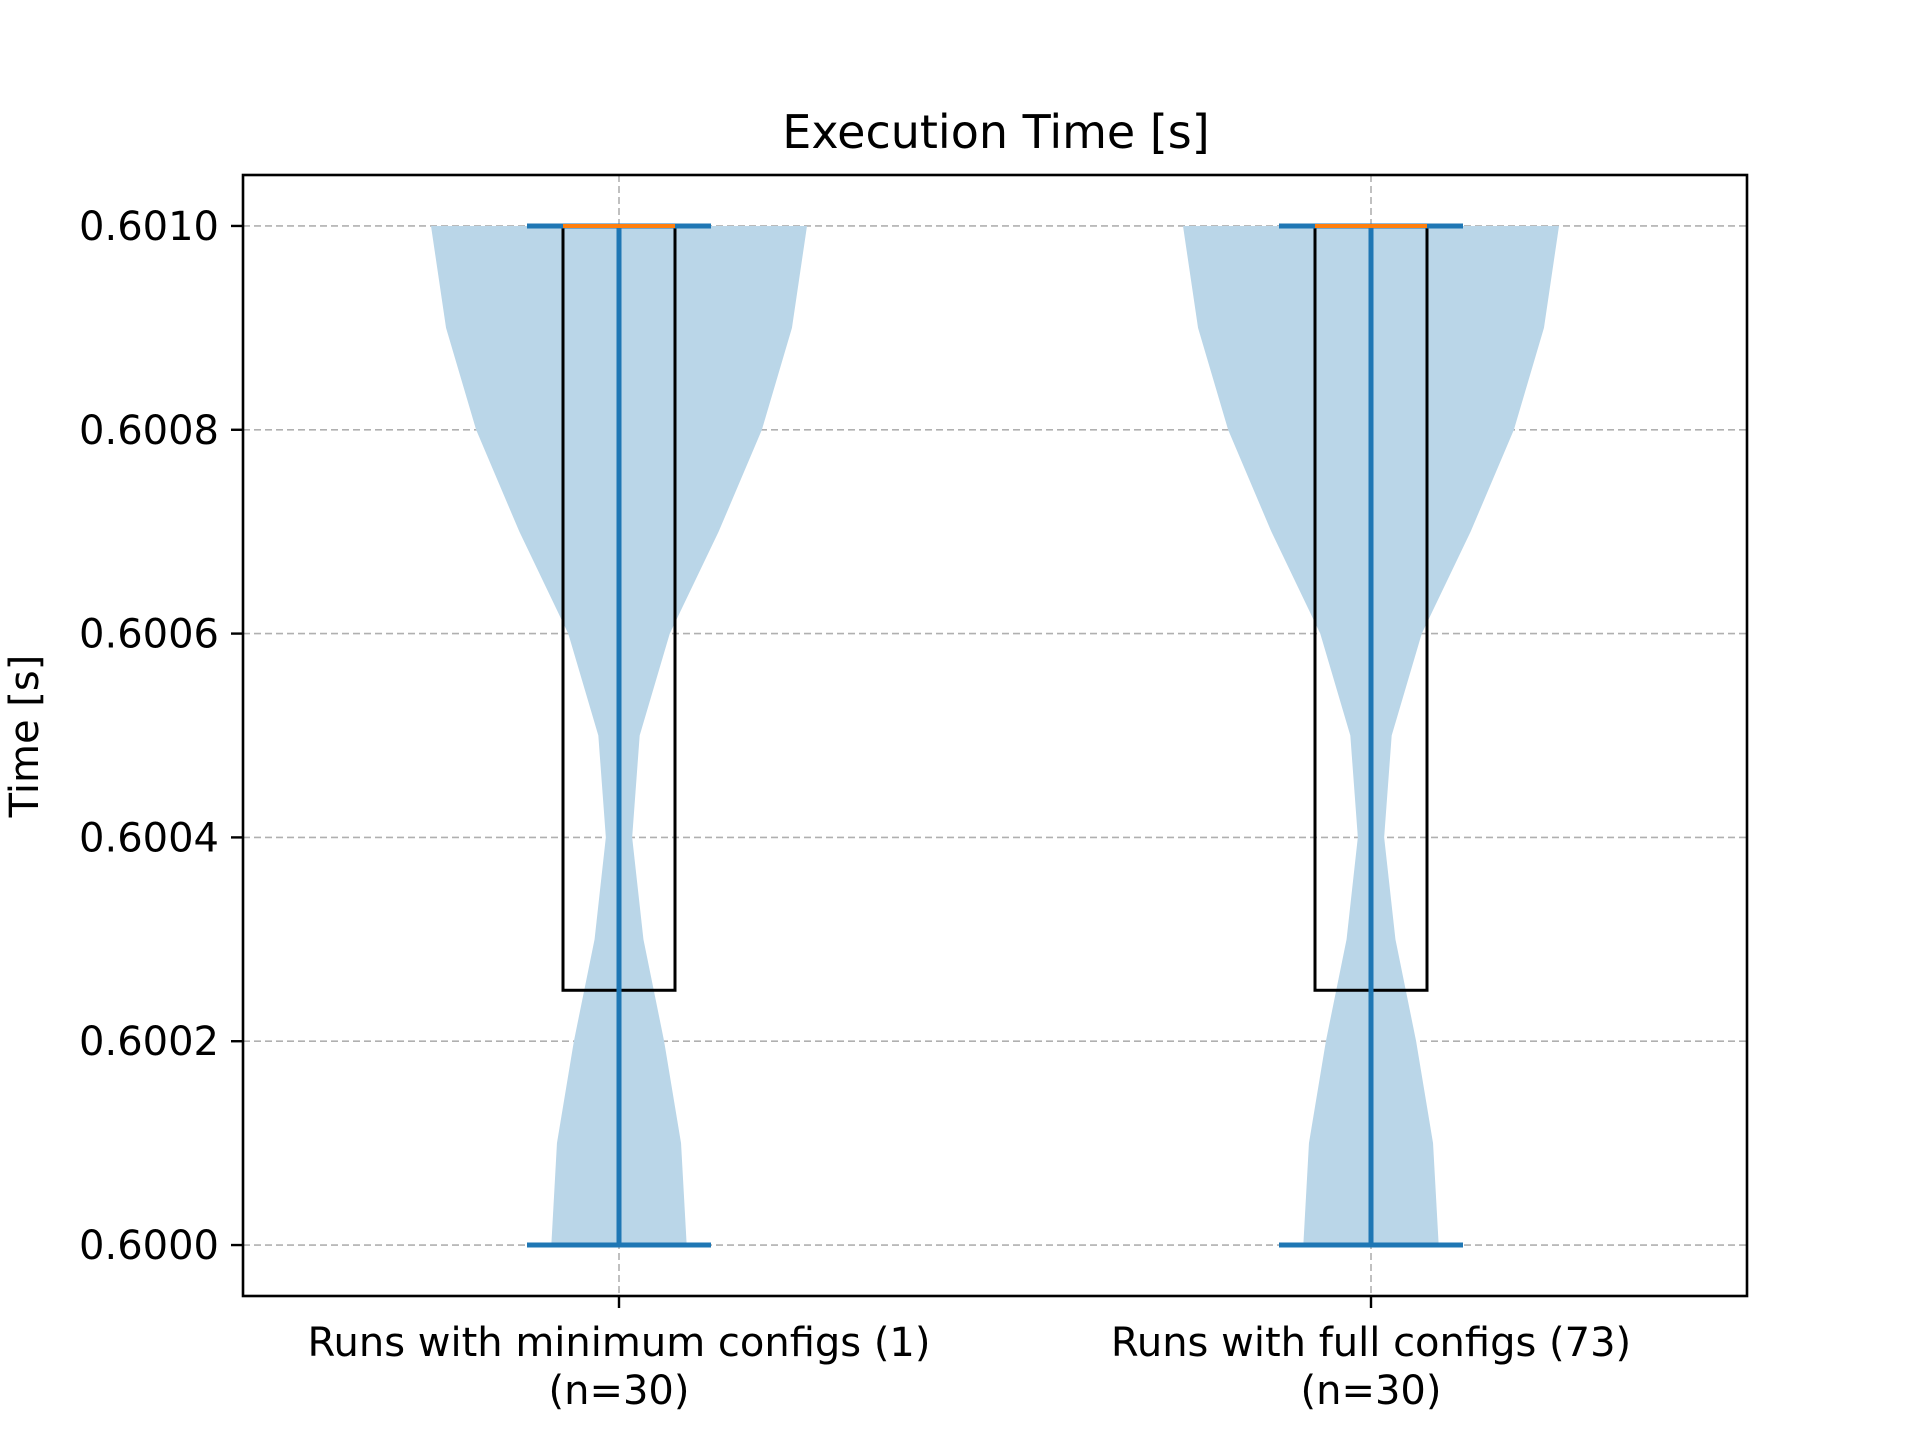  What do you see at coordinates (149, 431) in the screenshot?
I see `y-tick-label: 0.6008` at bounding box center [149, 431].